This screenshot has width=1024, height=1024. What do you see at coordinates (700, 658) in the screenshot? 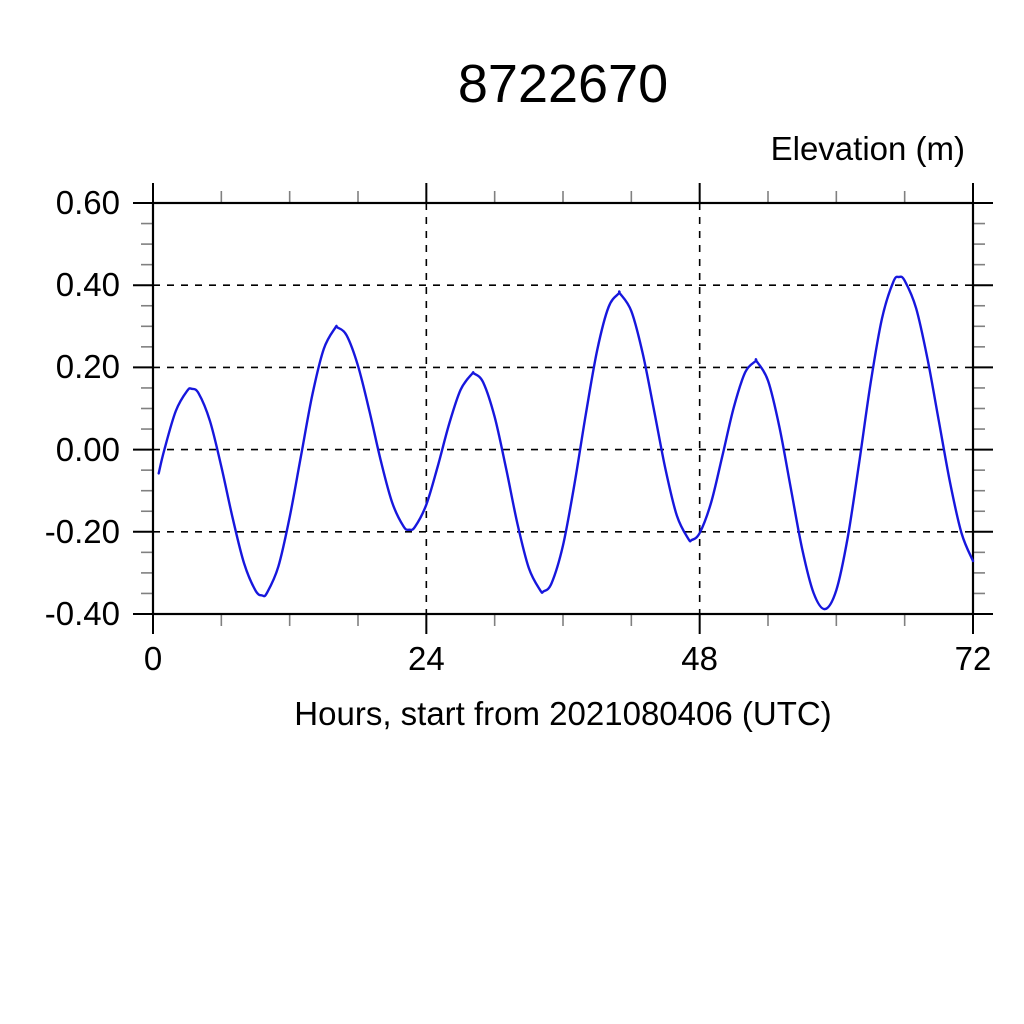
I see `x-tick-label: 48` at bounding box center [700, 658].